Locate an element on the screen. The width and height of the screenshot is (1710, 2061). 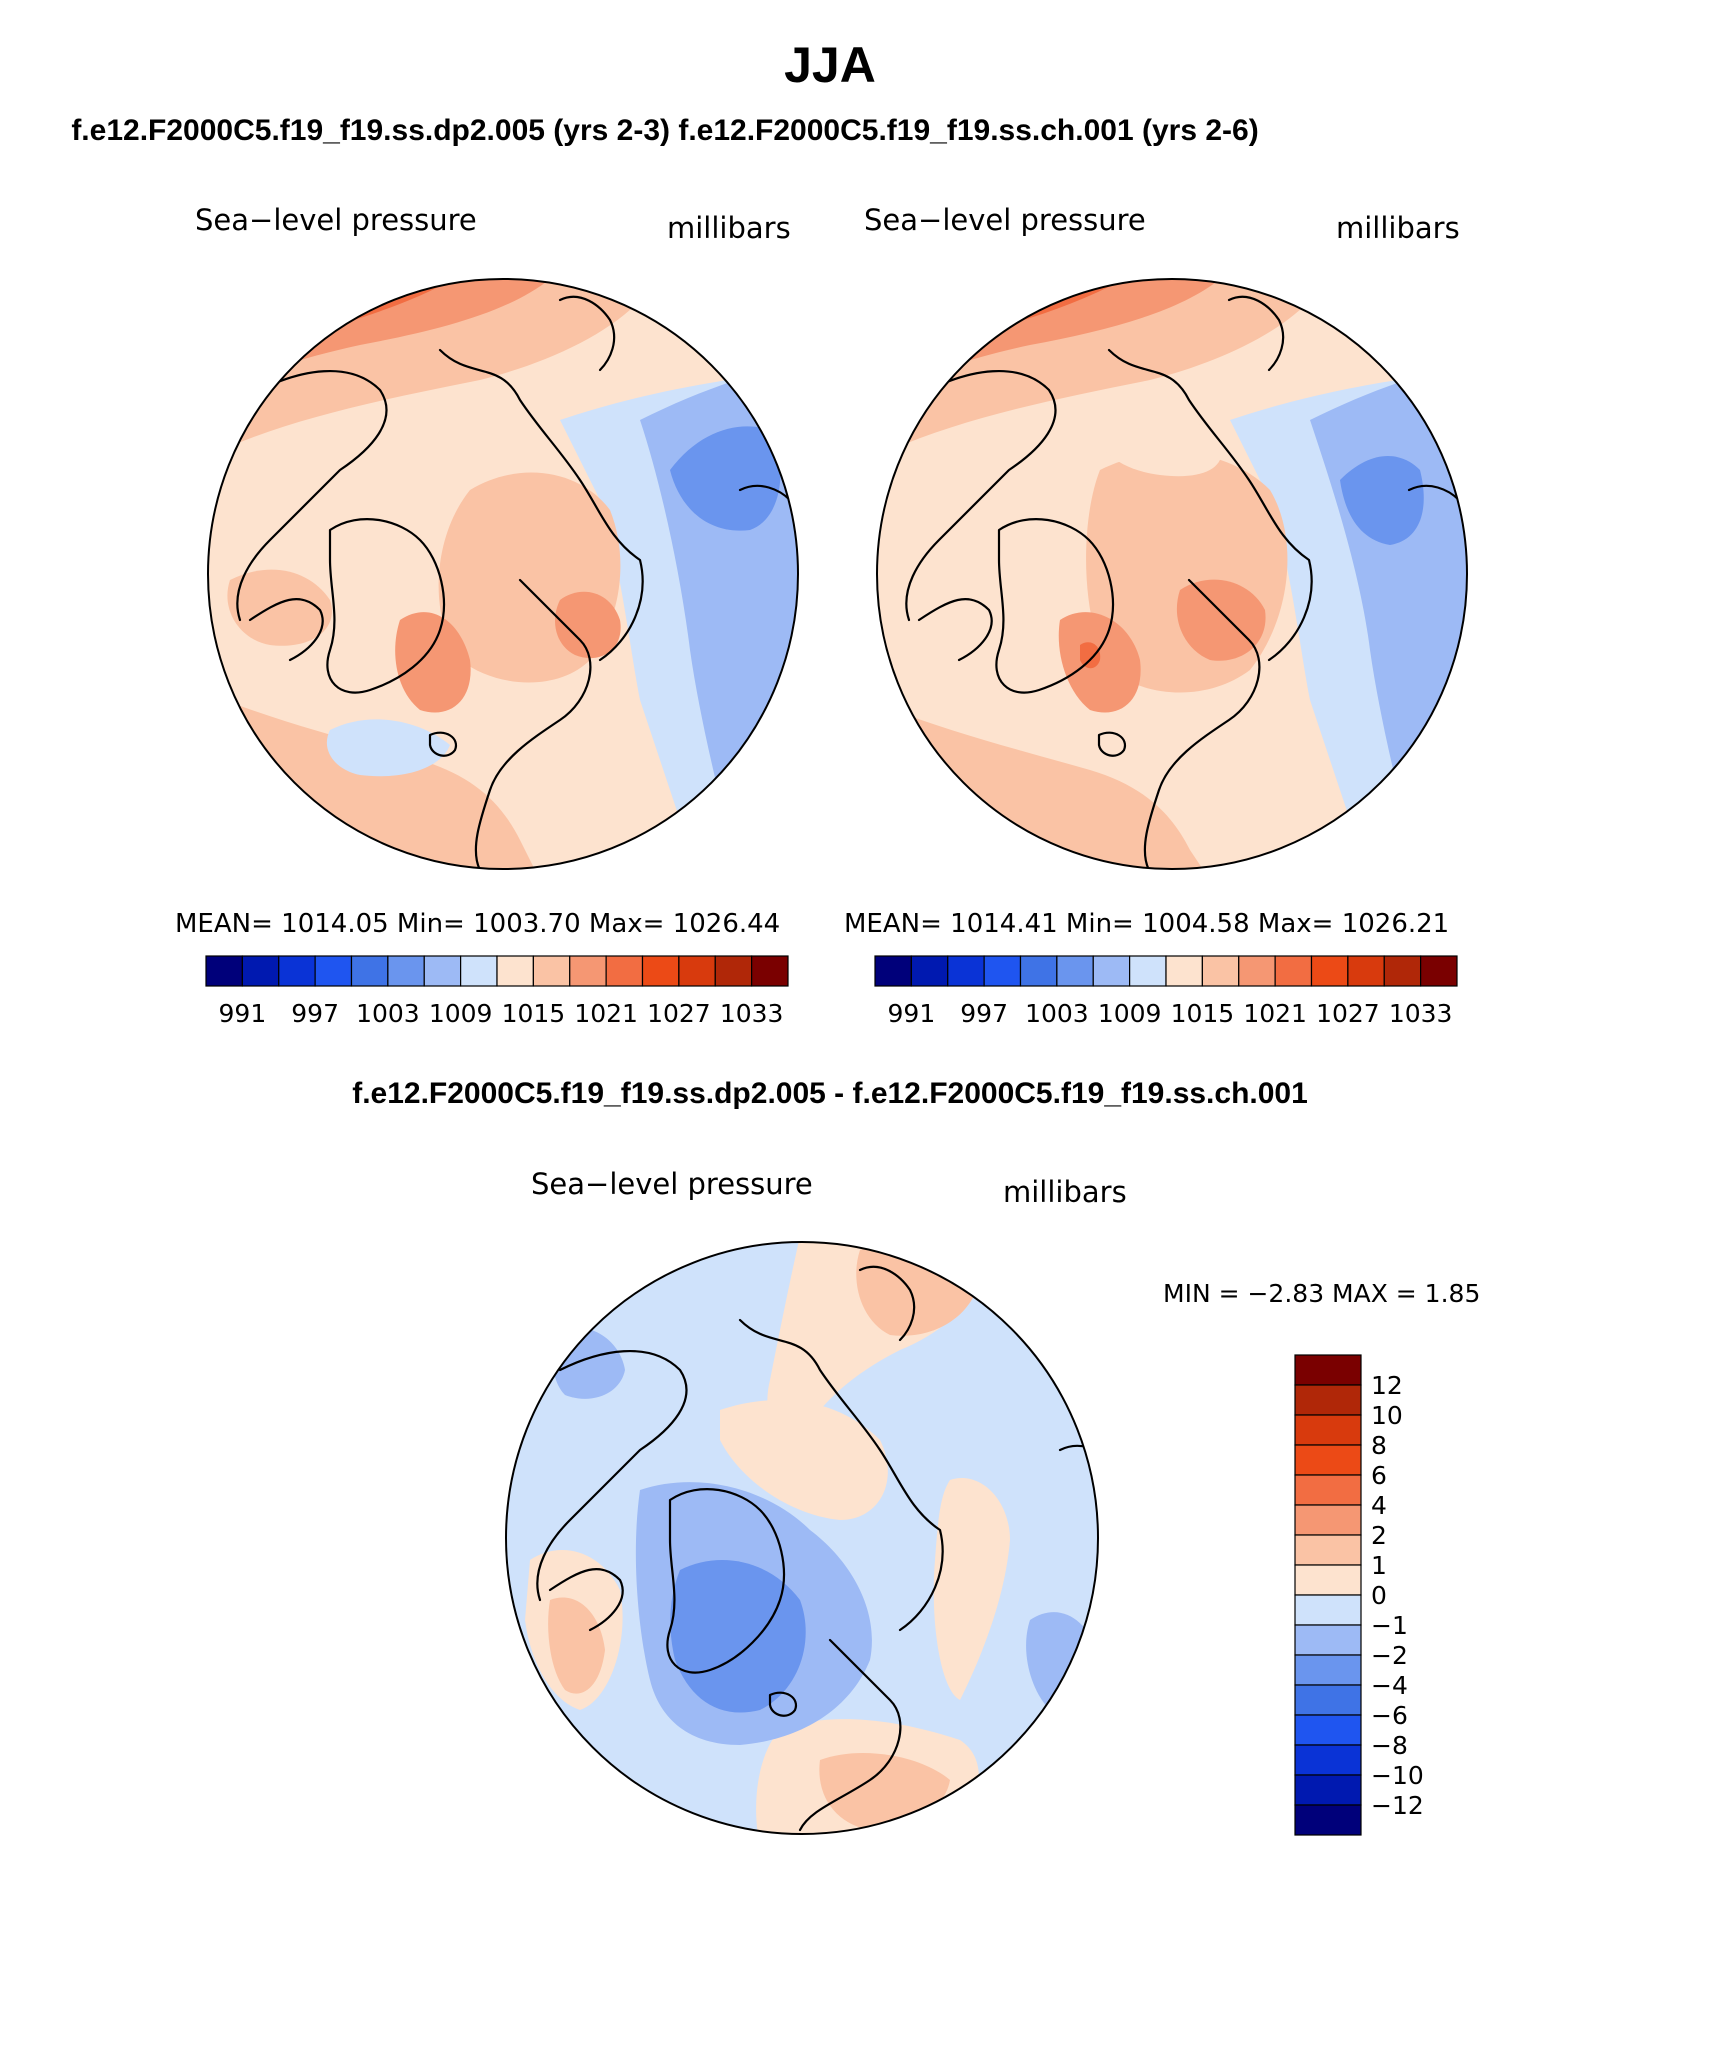
diff-colorbar-label: 8 is located at coordinates (1379, 1445).